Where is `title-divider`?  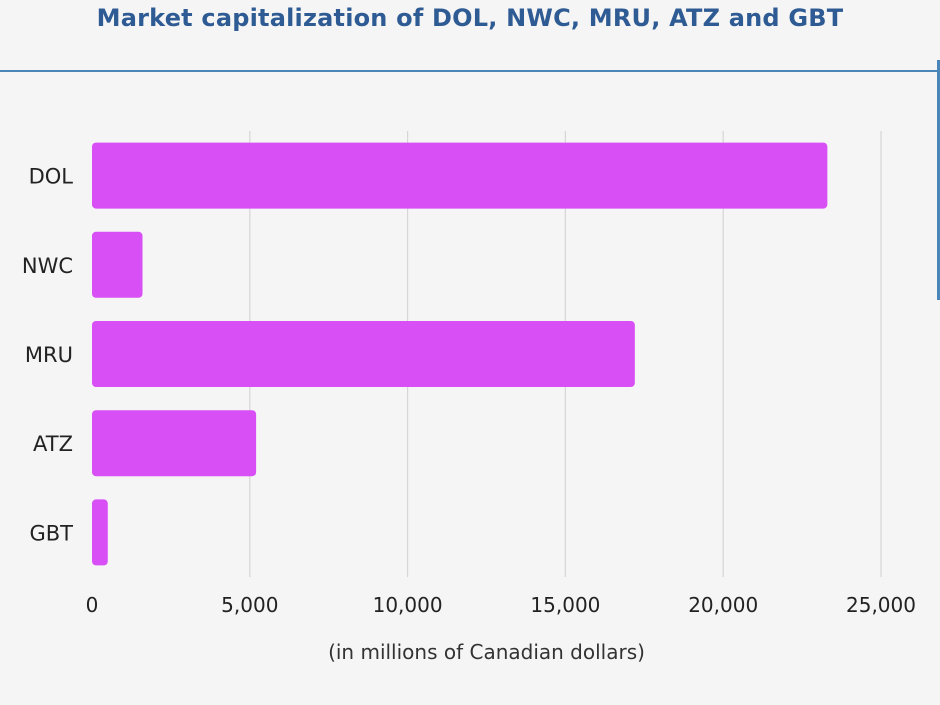
title-divider is located at coordinates (470, 71).